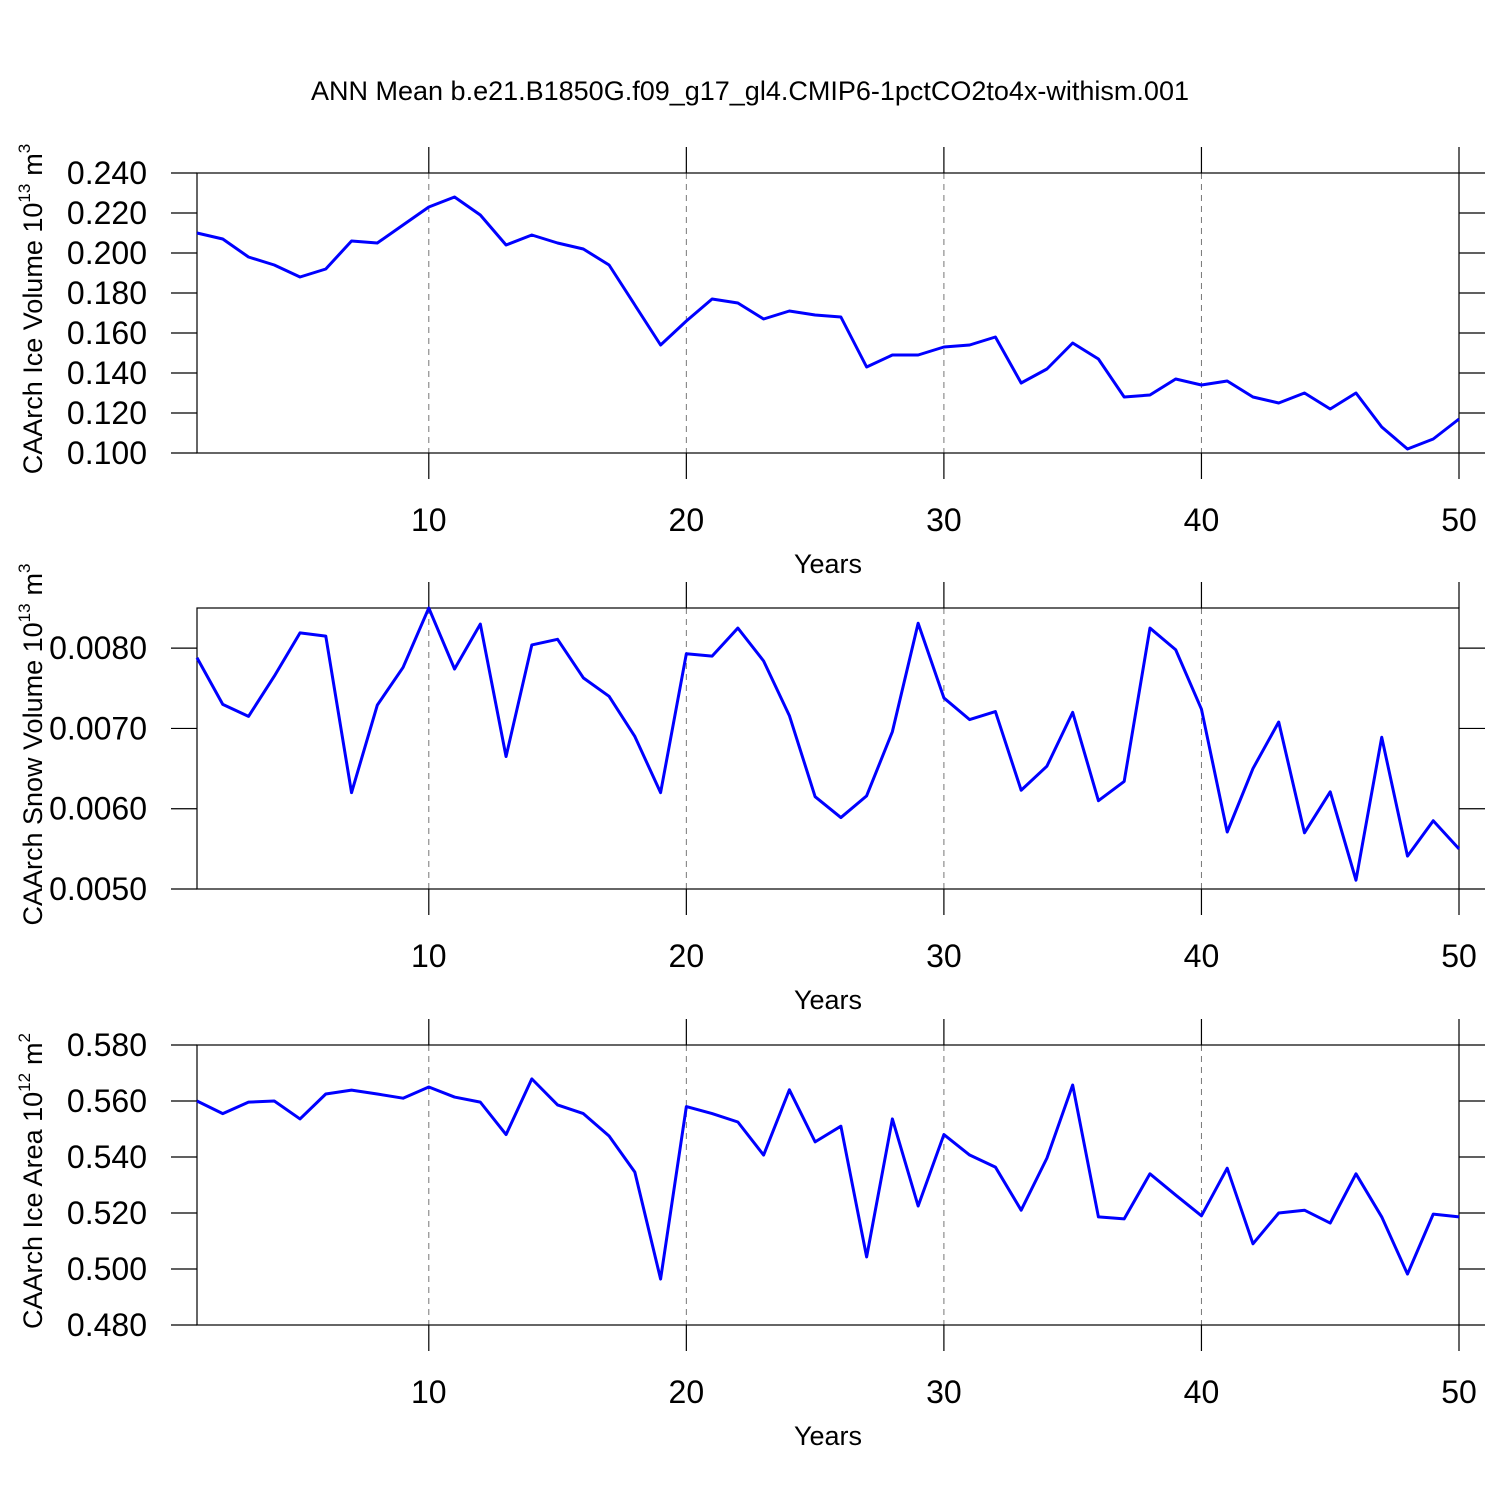 This screenshot has height=1500, width=1500. I want to click on y-tick-label: 0.0060, so click(98, 809).